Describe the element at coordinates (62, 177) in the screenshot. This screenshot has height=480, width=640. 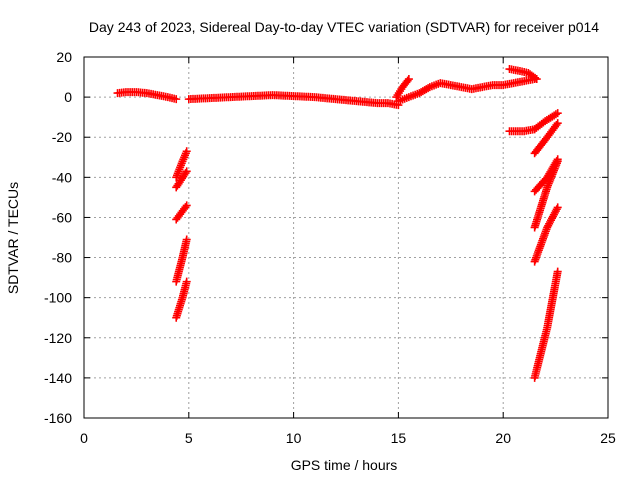
I see `y-tick-label: -40` at that location.